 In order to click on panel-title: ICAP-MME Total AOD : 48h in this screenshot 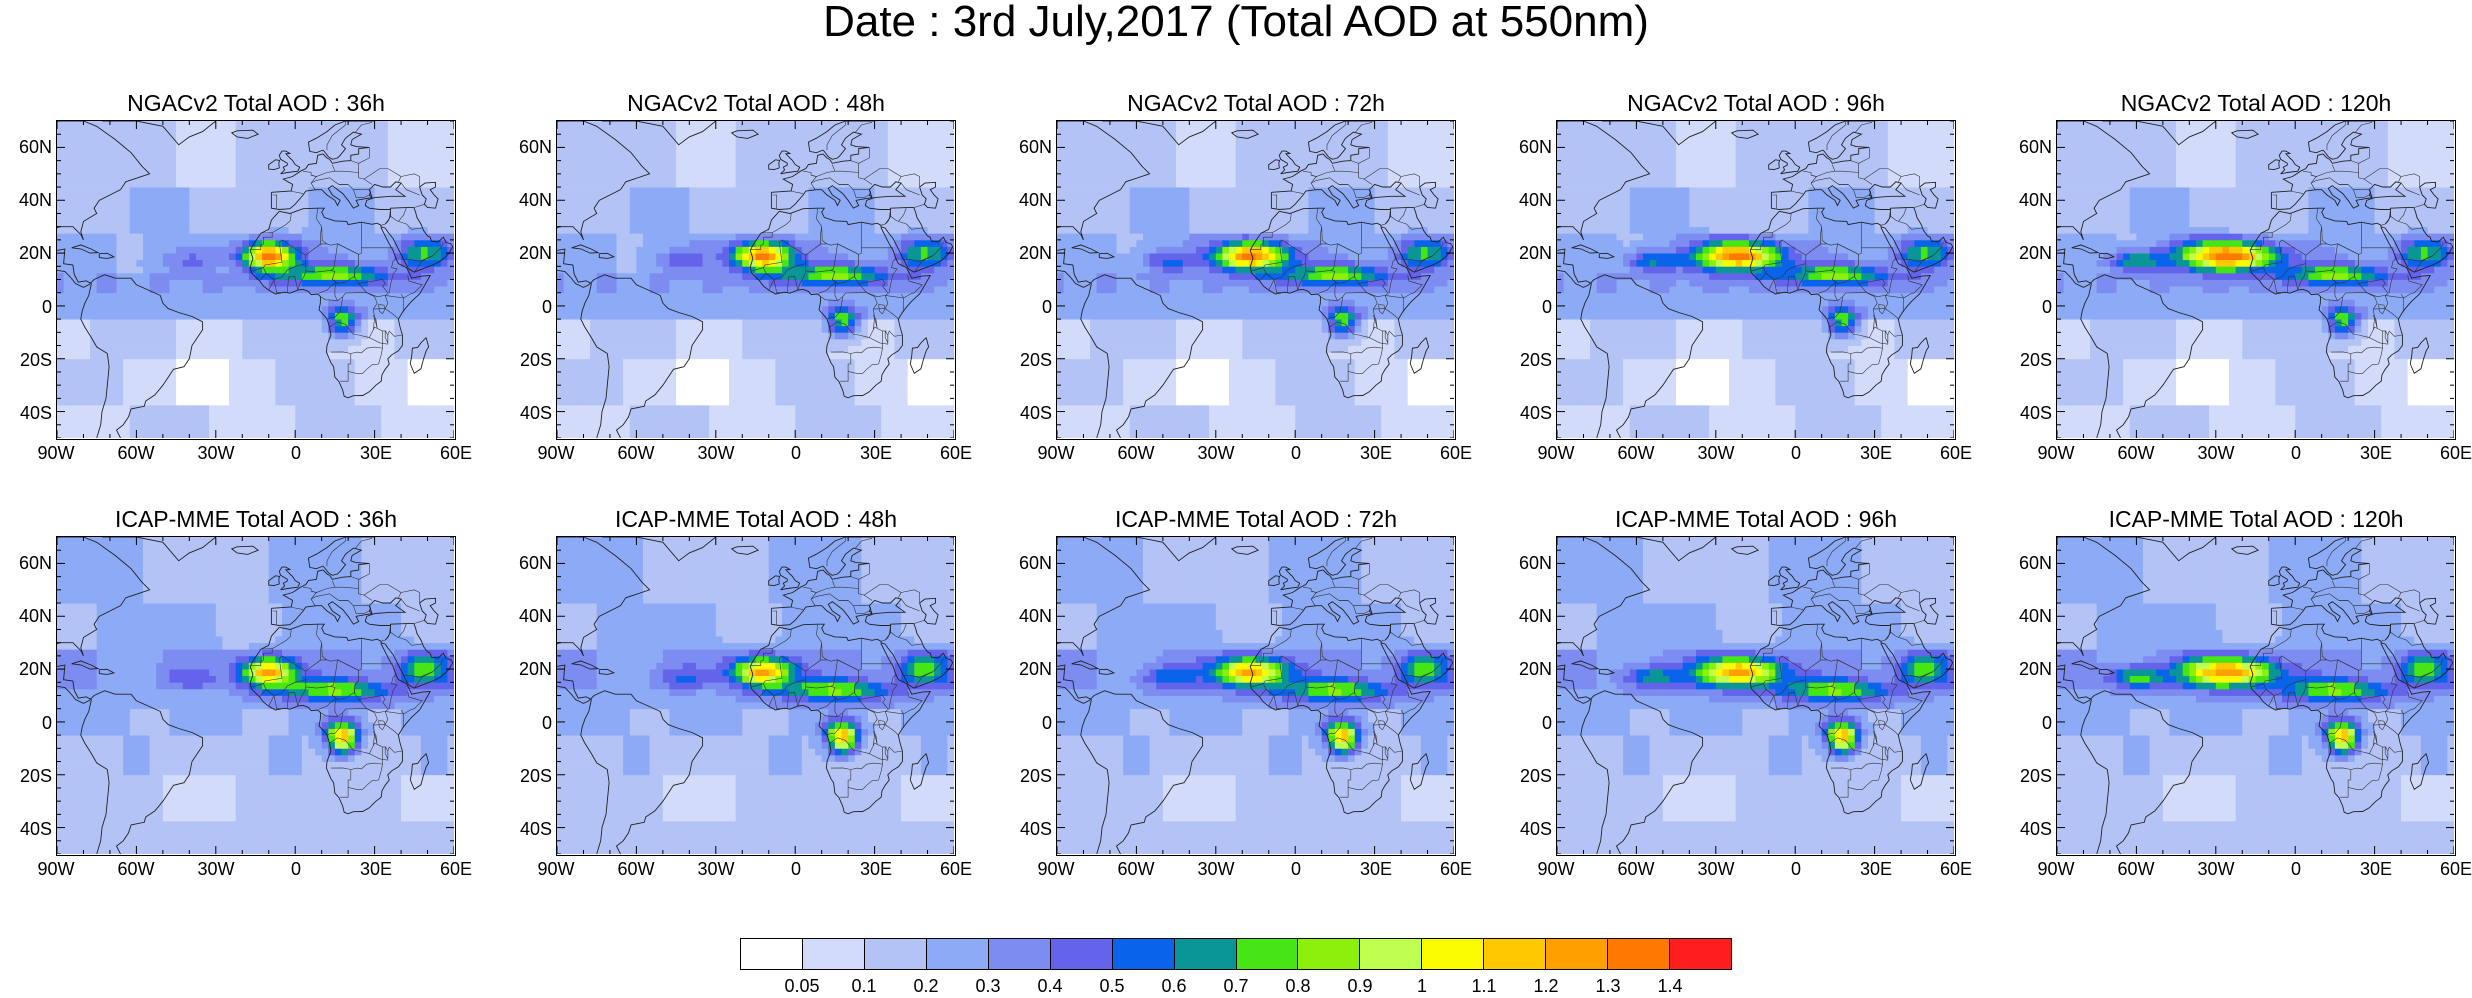, I will do `click(756, 519)`.